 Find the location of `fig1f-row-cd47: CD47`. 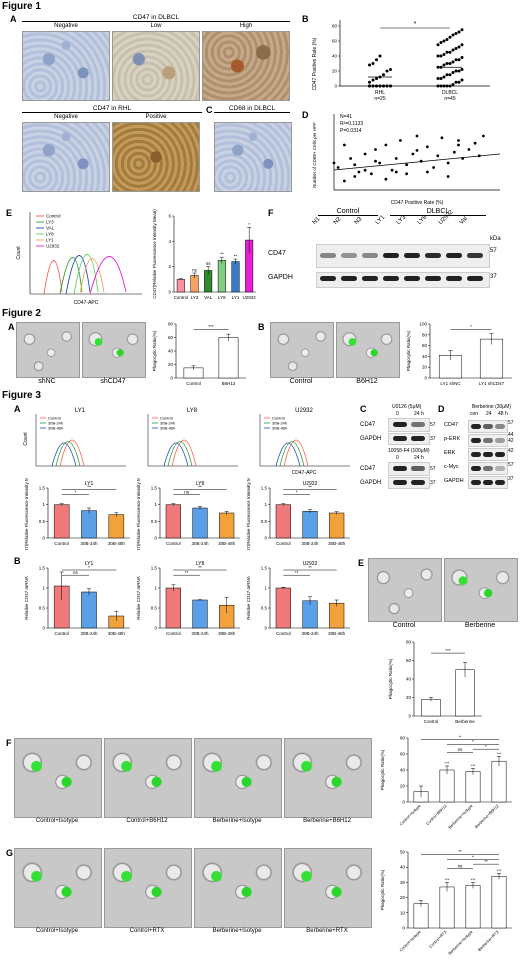

fig1f-row-cd47: CD47 is located at coordinates (277, 253).